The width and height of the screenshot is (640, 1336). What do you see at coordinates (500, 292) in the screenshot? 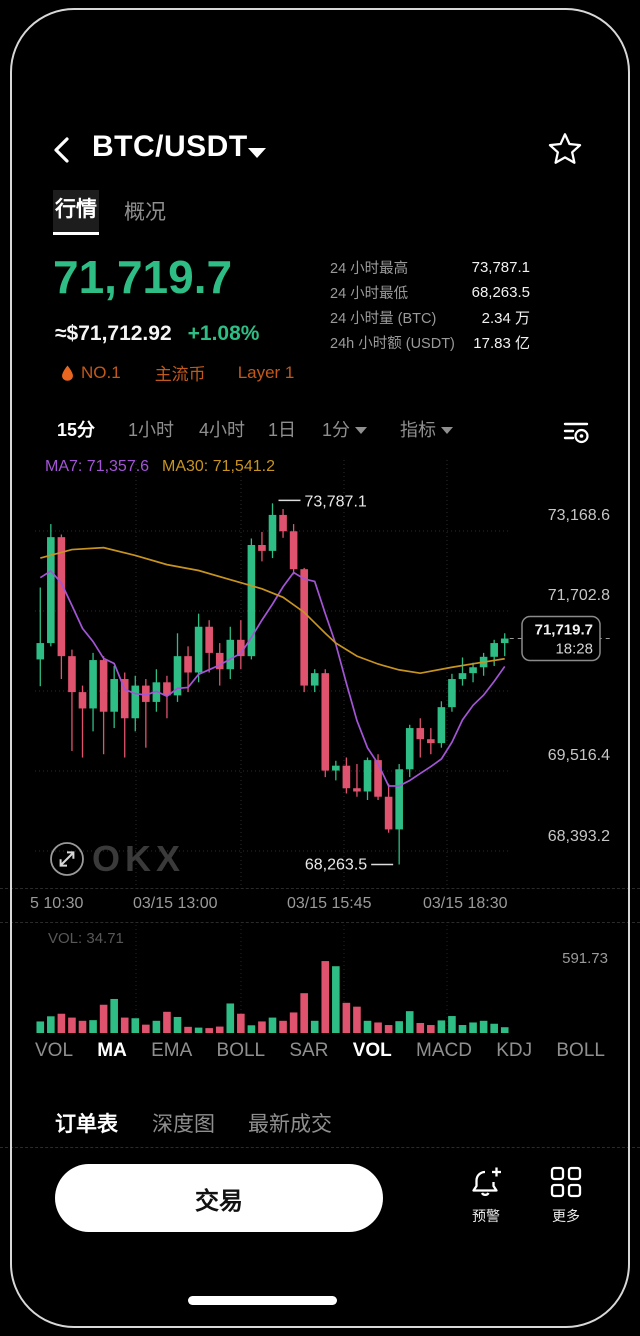
I see `stat-value: 68,263.5` at bounding box center [500, 292].